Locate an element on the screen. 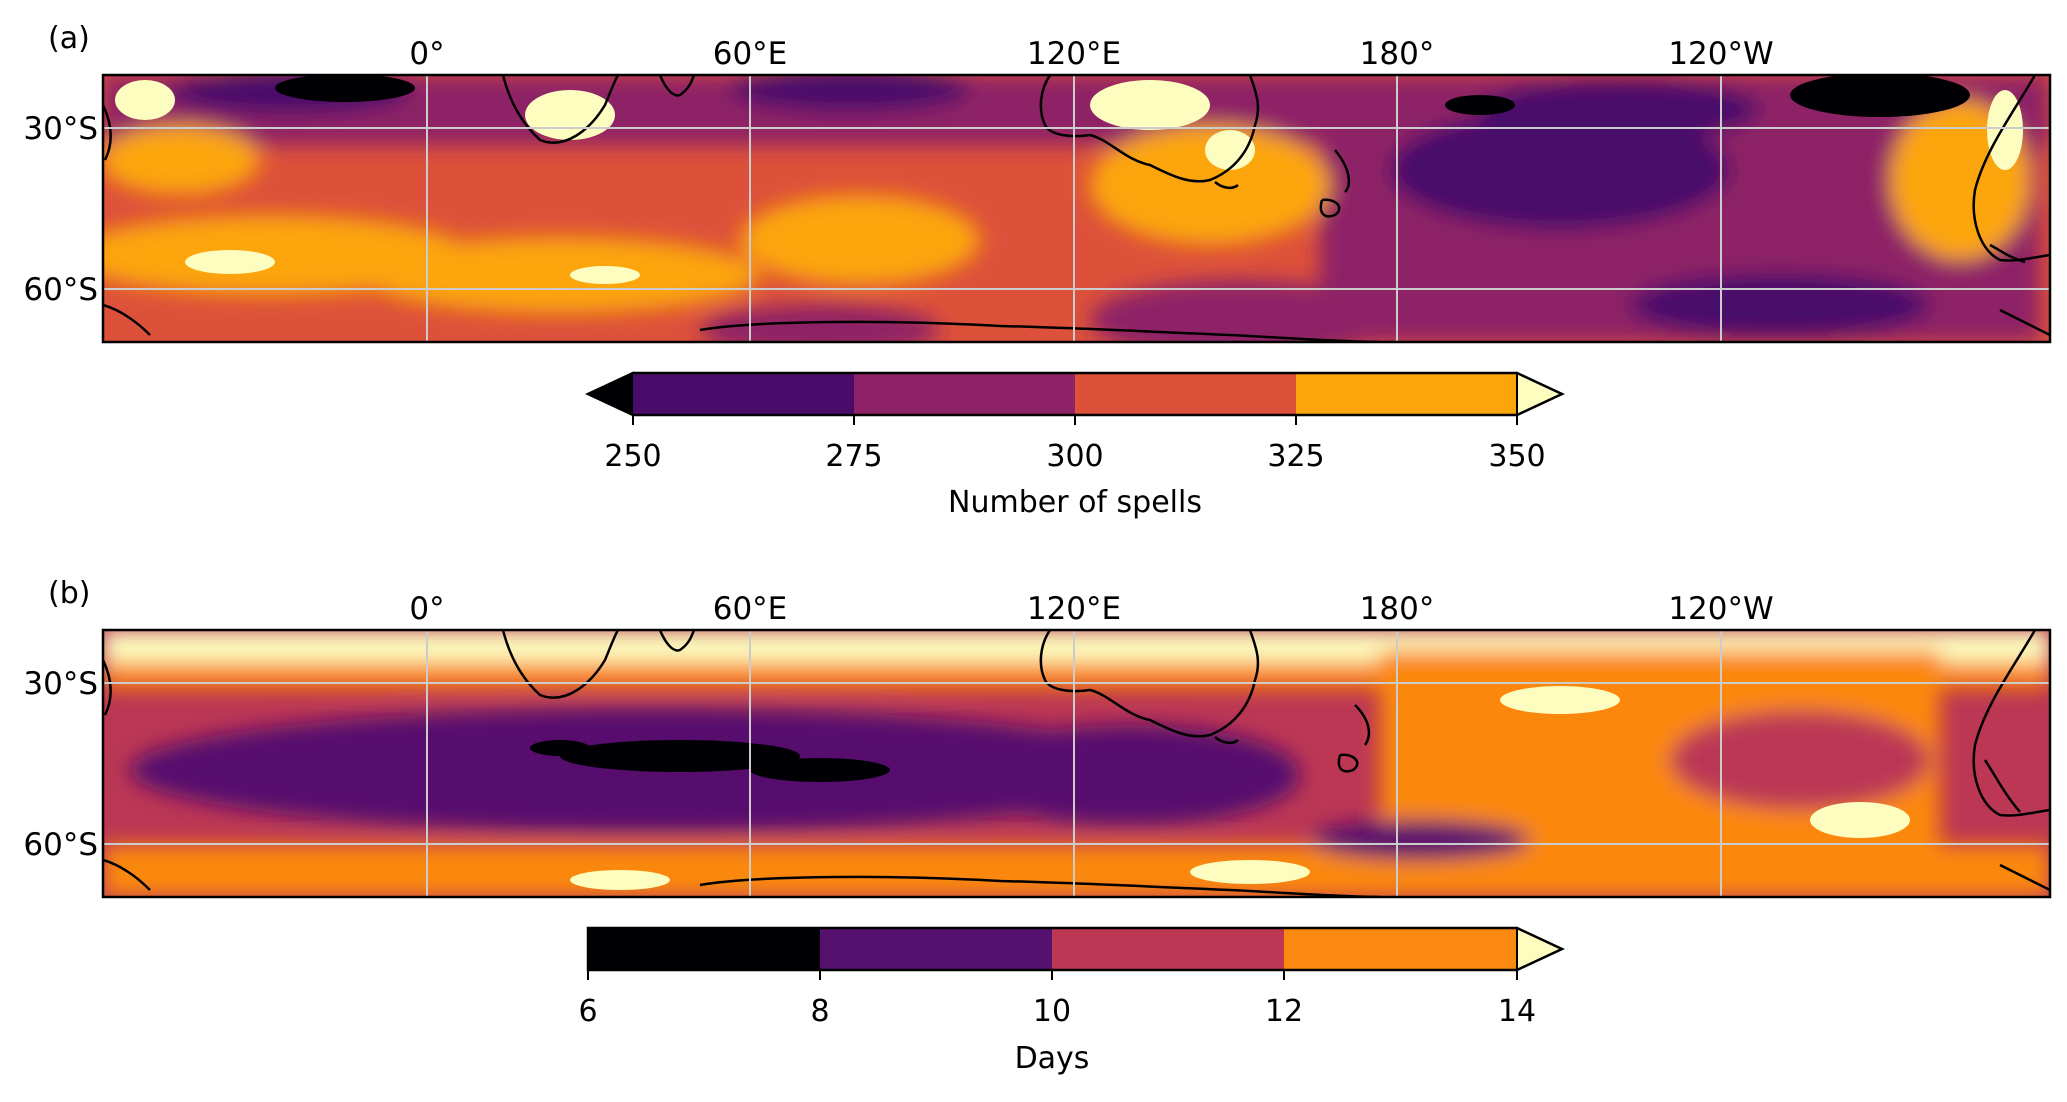 The height and width of the screenshot is (1102, 2067). panel-b-lon-tick-2: 120°E is located at coordinates (1074, 609).